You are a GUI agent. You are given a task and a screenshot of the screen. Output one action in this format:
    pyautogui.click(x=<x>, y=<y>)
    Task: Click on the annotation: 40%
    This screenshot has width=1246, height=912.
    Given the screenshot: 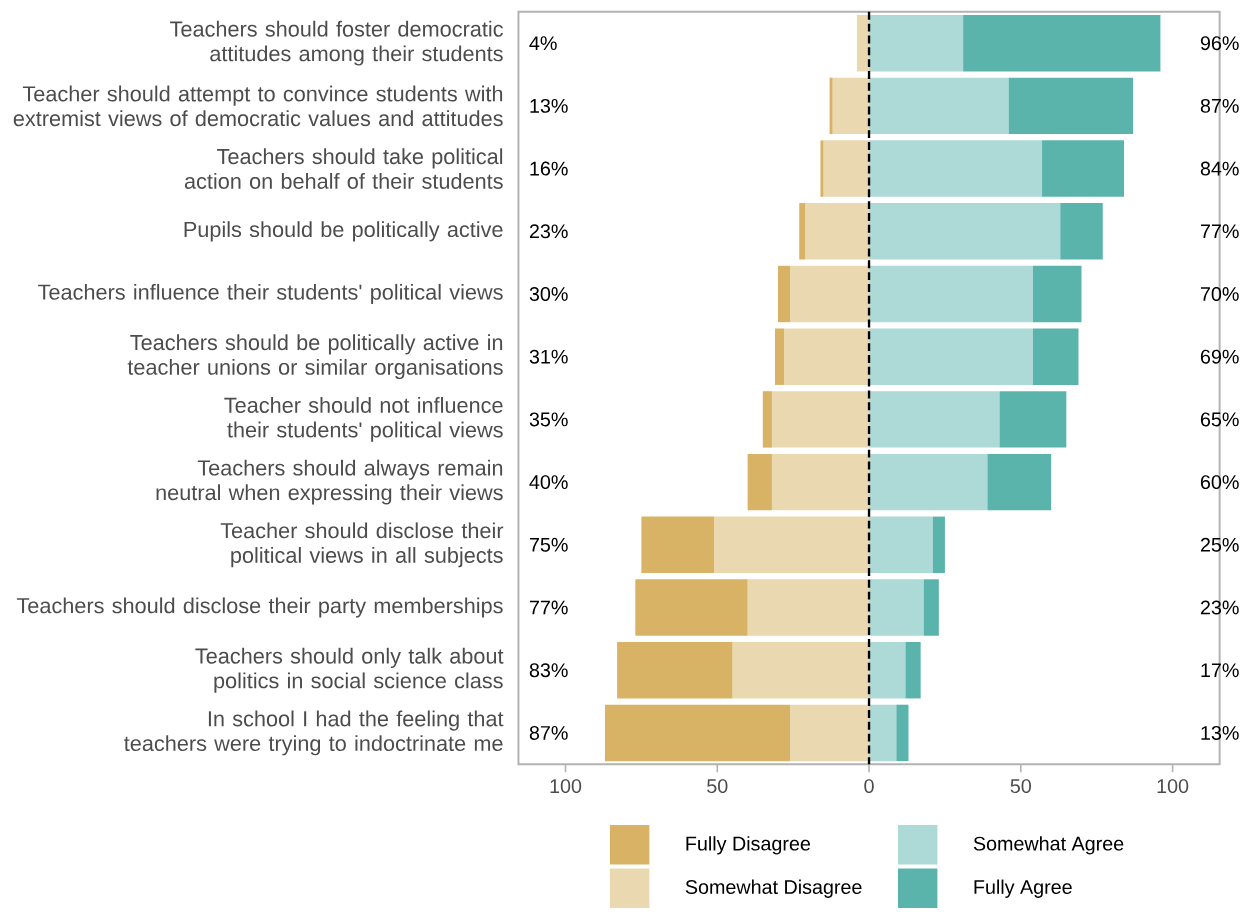 What is the action you would take?
    pyautogui.click(x=548, y=482)
    